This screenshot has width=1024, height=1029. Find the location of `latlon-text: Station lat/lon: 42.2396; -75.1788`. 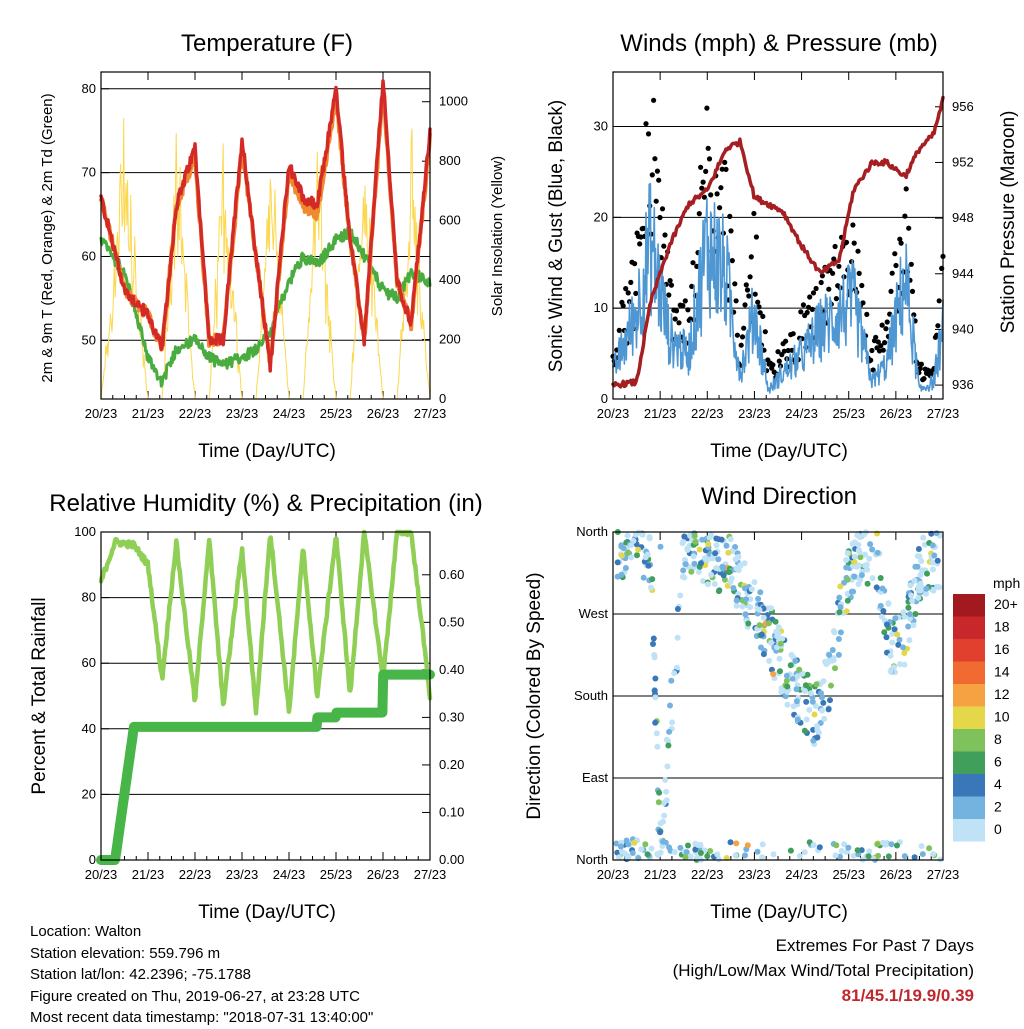

latlon-text: Station lat/lon: 42.2396; -75.1788 is located at coordinates (141, 974).